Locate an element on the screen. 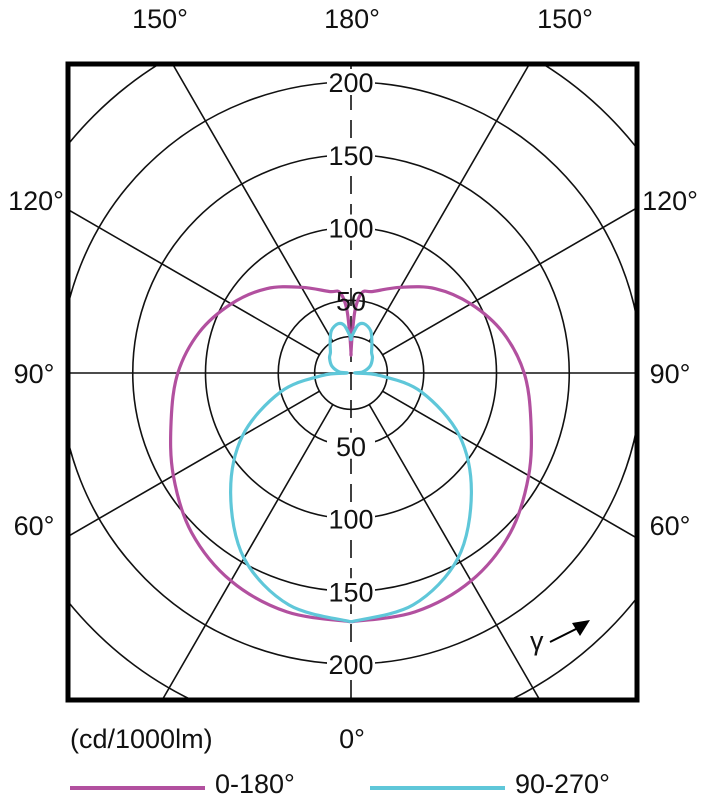  angle-label-right-90: 90° is located at coordinates (670, 374).